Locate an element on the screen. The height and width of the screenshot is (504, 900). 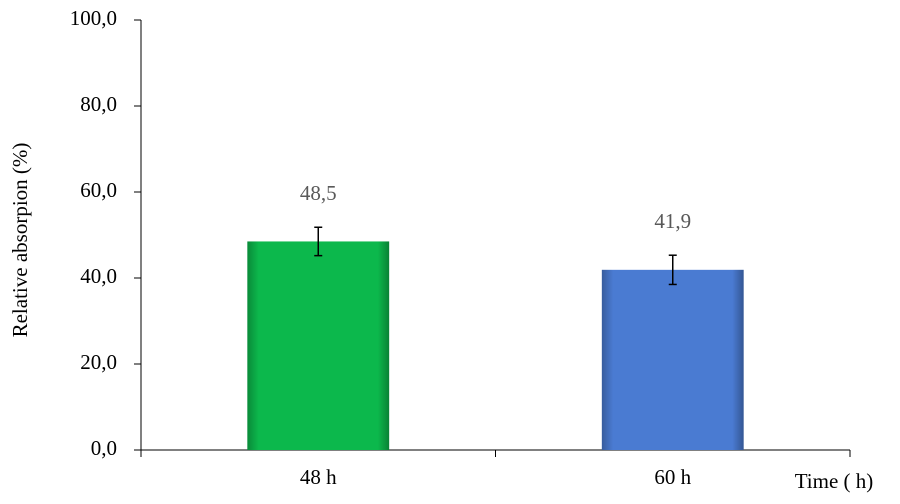
data-label: 48,5 is located at coordinates (318, 193).